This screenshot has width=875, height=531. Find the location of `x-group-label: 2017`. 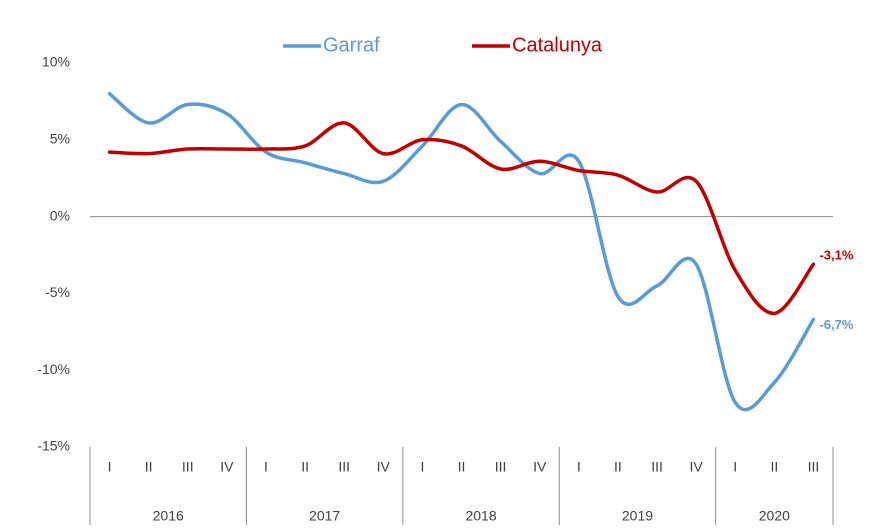

x-group-label: 2017 is located at coordinates (324, 516).